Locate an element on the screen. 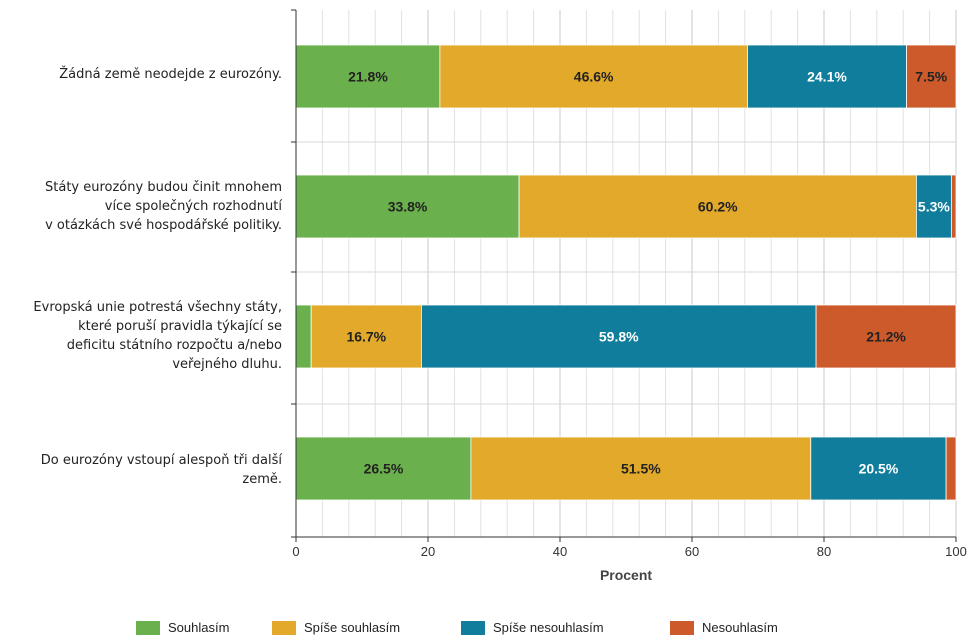 The height and width of the screenshot is (637, 968). bar-value-label: 26.5% is located at coordinates (384, 469).